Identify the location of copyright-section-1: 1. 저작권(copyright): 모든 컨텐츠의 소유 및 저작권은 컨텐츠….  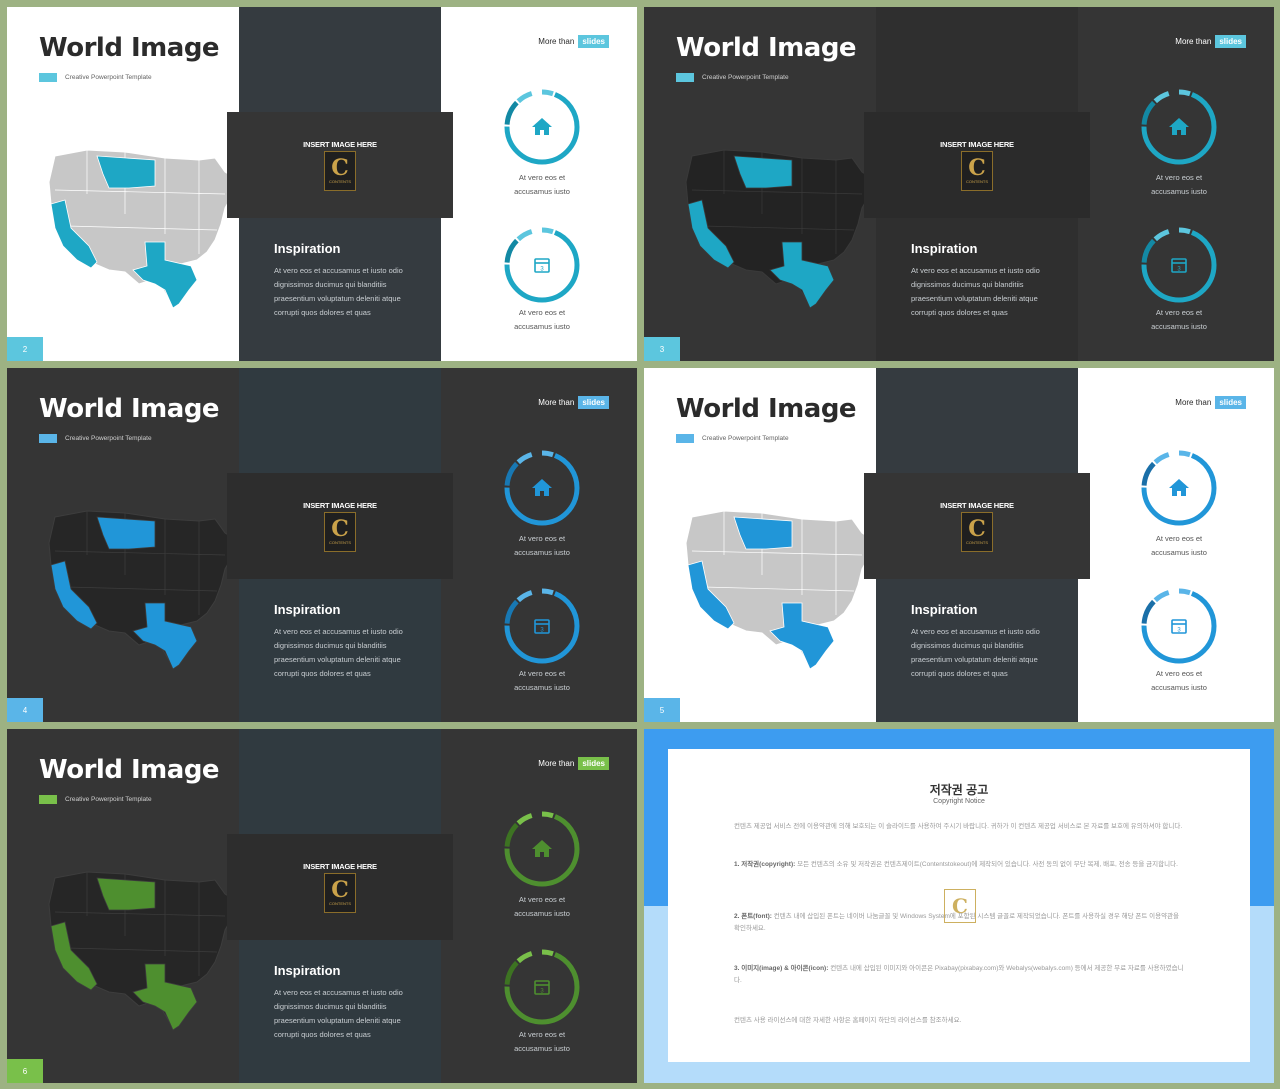
(956, 864).